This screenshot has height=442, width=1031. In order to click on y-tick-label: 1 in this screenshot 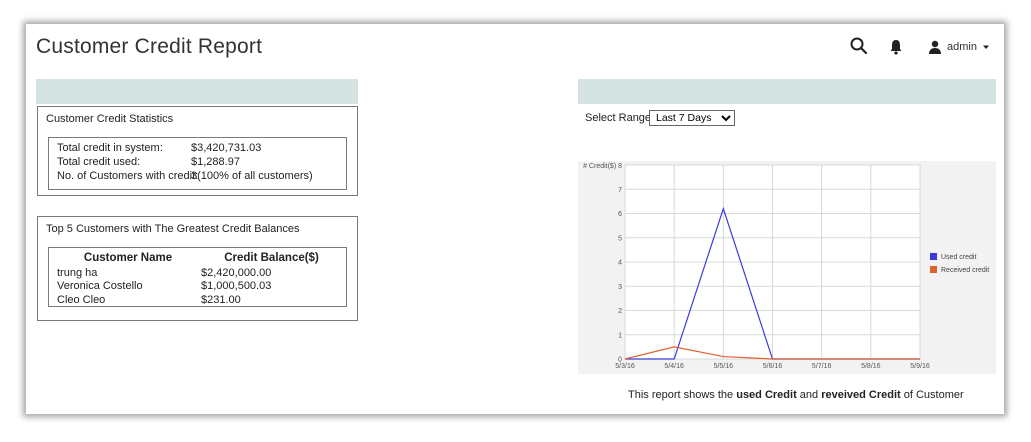, I will do `click(620, 335)`.